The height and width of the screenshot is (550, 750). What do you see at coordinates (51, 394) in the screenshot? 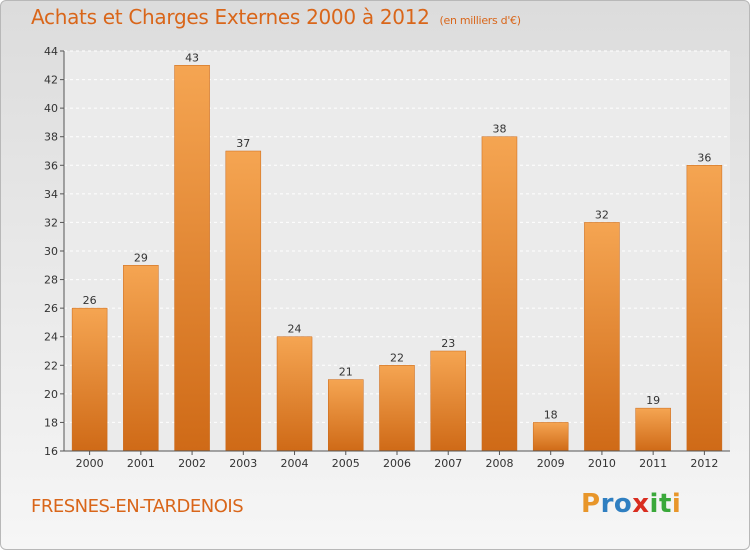
I see `y-tick-label: 20` at bounding box center [51, 394].